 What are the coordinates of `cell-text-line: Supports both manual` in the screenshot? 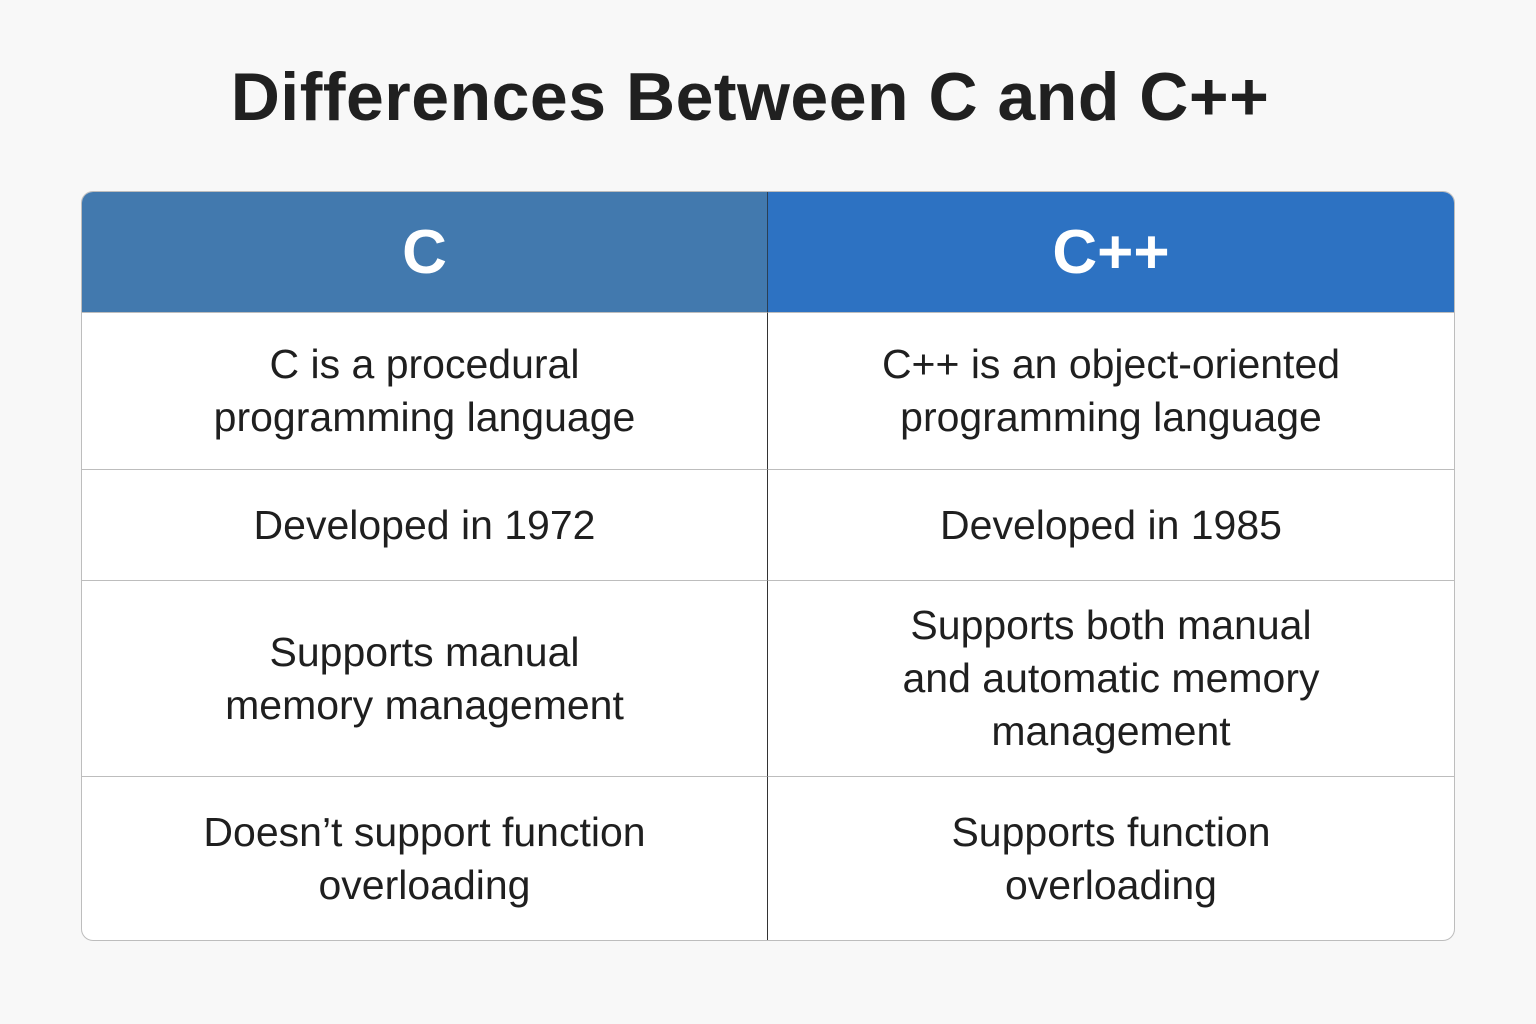 It's located at (1111, 625).